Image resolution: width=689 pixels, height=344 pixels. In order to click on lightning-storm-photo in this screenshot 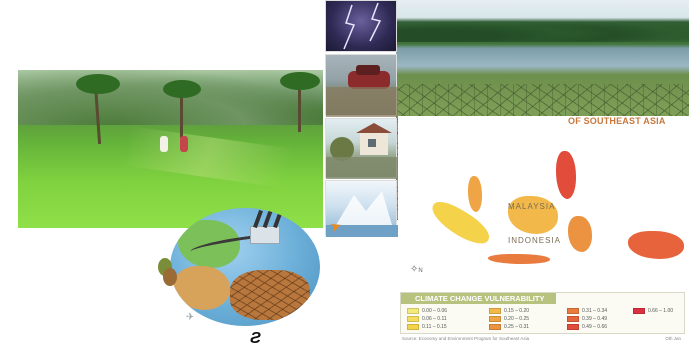, I will do `click(361, 26)`.